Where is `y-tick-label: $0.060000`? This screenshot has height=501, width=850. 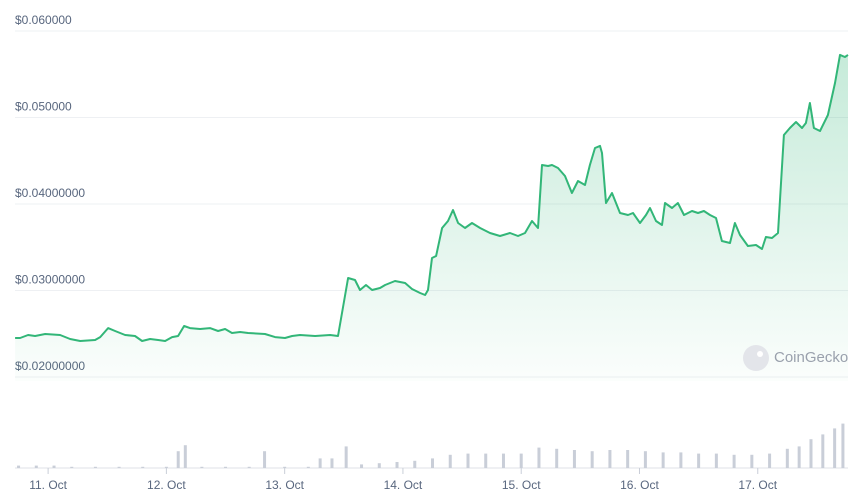 y-tick-label: $0.060000 is located at coordinates (43, 20).